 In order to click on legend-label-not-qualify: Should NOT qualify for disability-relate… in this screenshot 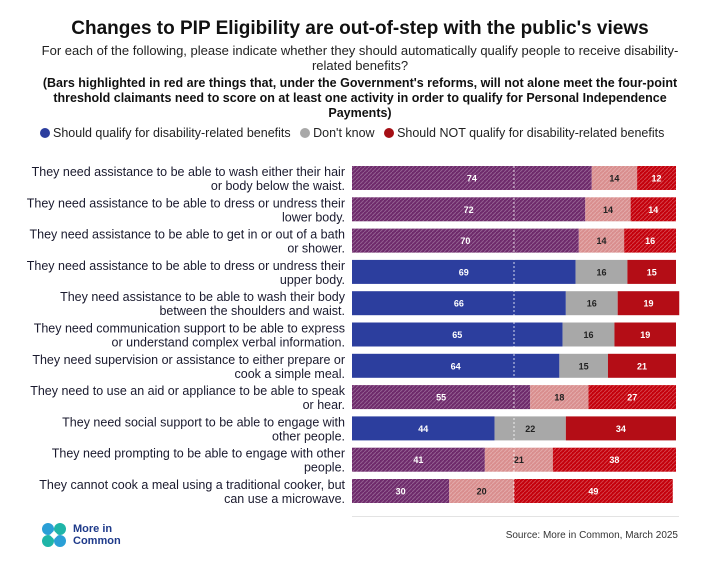, I will do `click(531, 133)`.